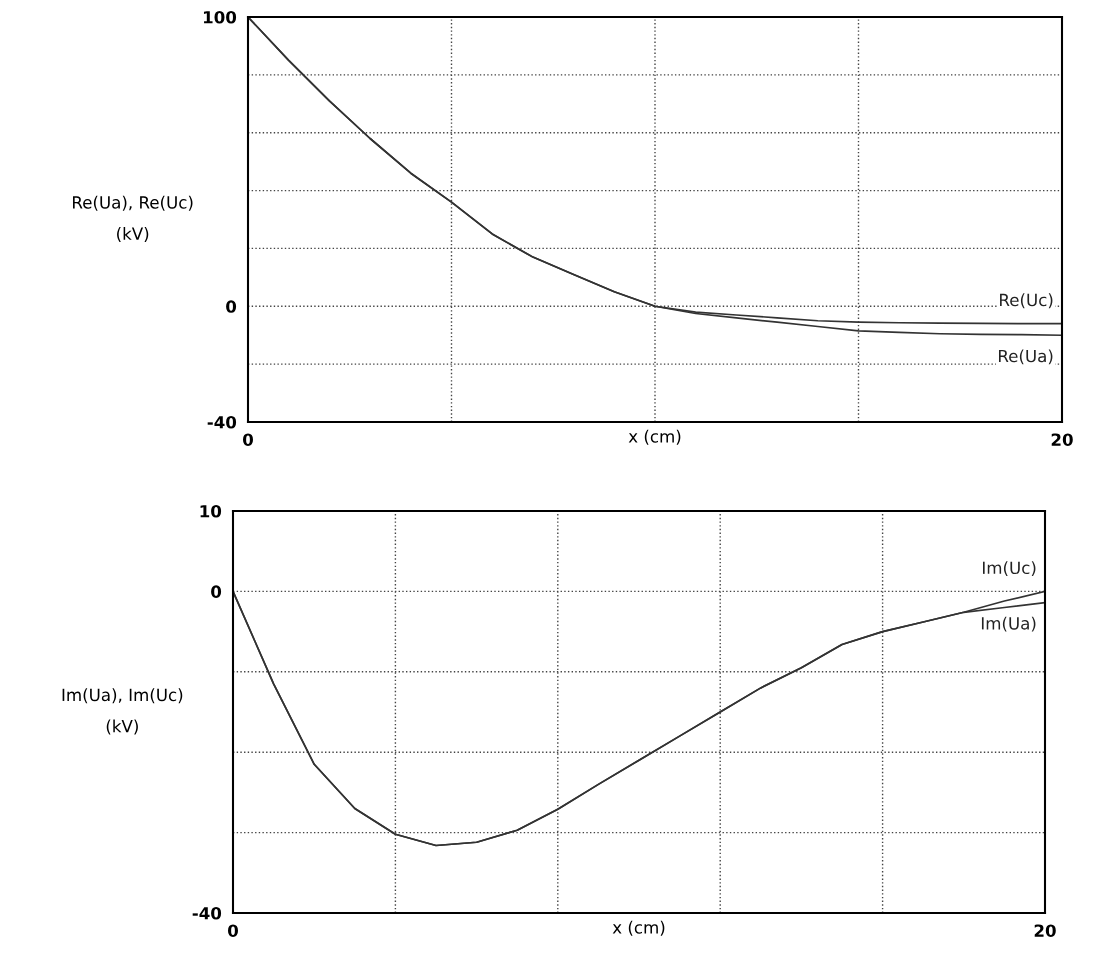  What do you see at coordinates (1025, 357) in the screenshot?
I see `series-label: Re(Ua)` at bounding box center [1025, 357].